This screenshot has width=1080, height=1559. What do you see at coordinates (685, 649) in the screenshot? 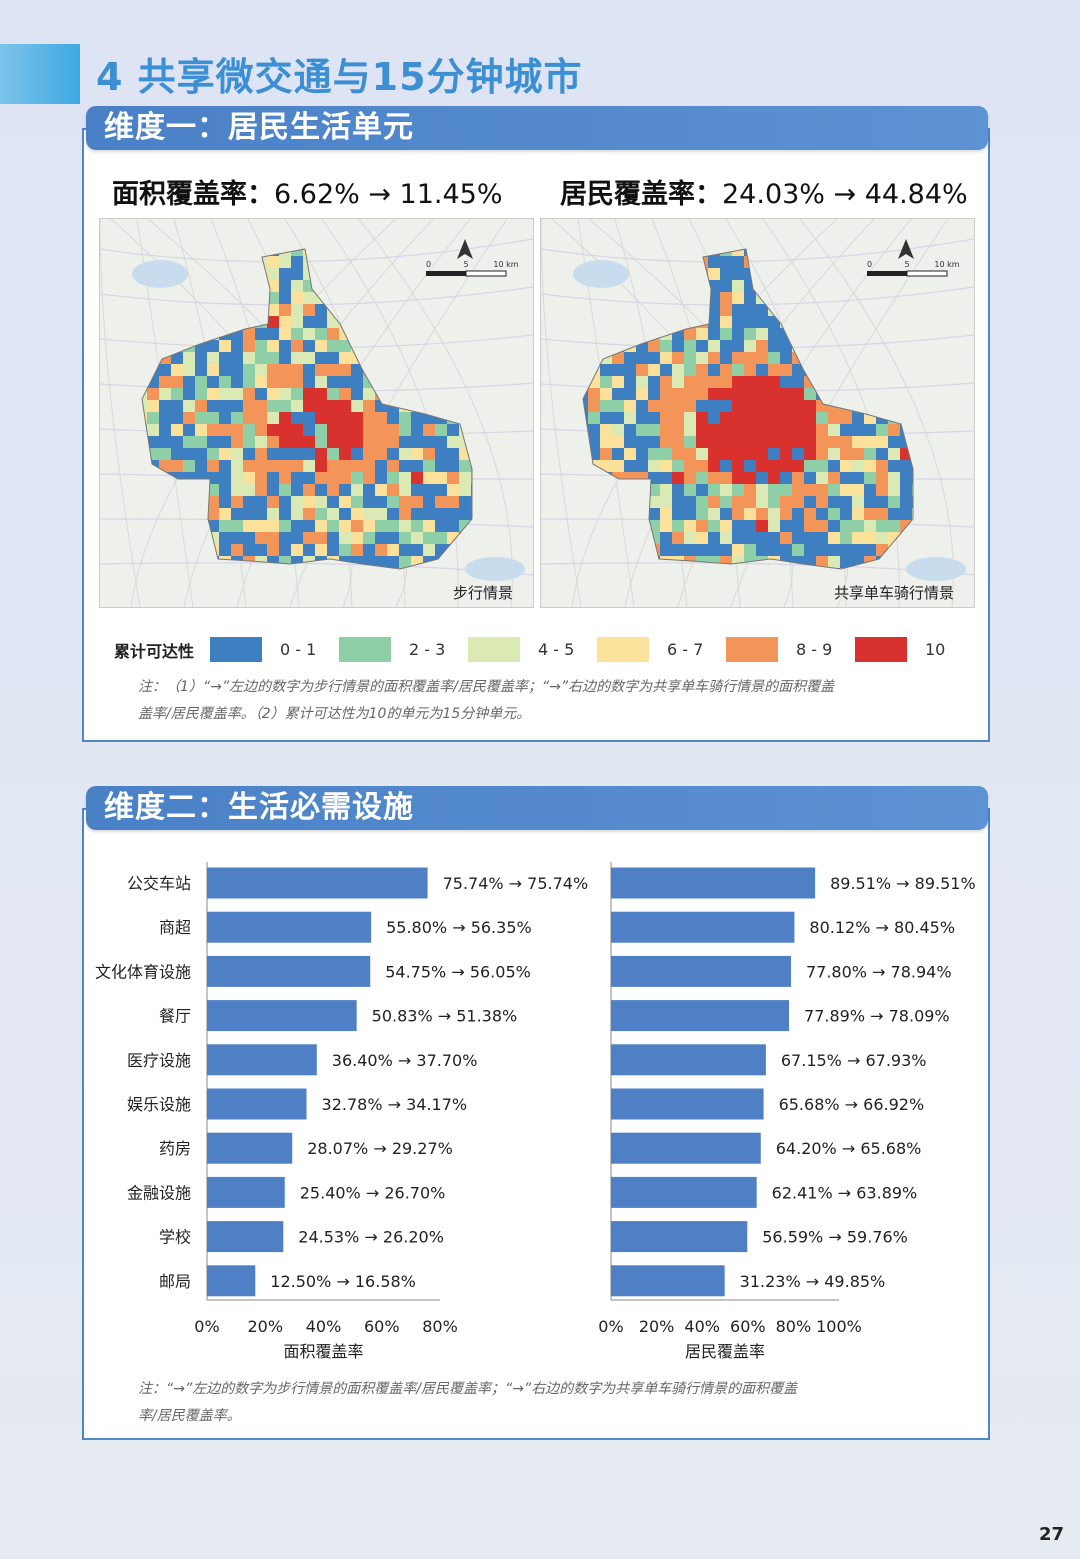
I see `legend-label: 6 - 7` at bounding box center [685, 649].